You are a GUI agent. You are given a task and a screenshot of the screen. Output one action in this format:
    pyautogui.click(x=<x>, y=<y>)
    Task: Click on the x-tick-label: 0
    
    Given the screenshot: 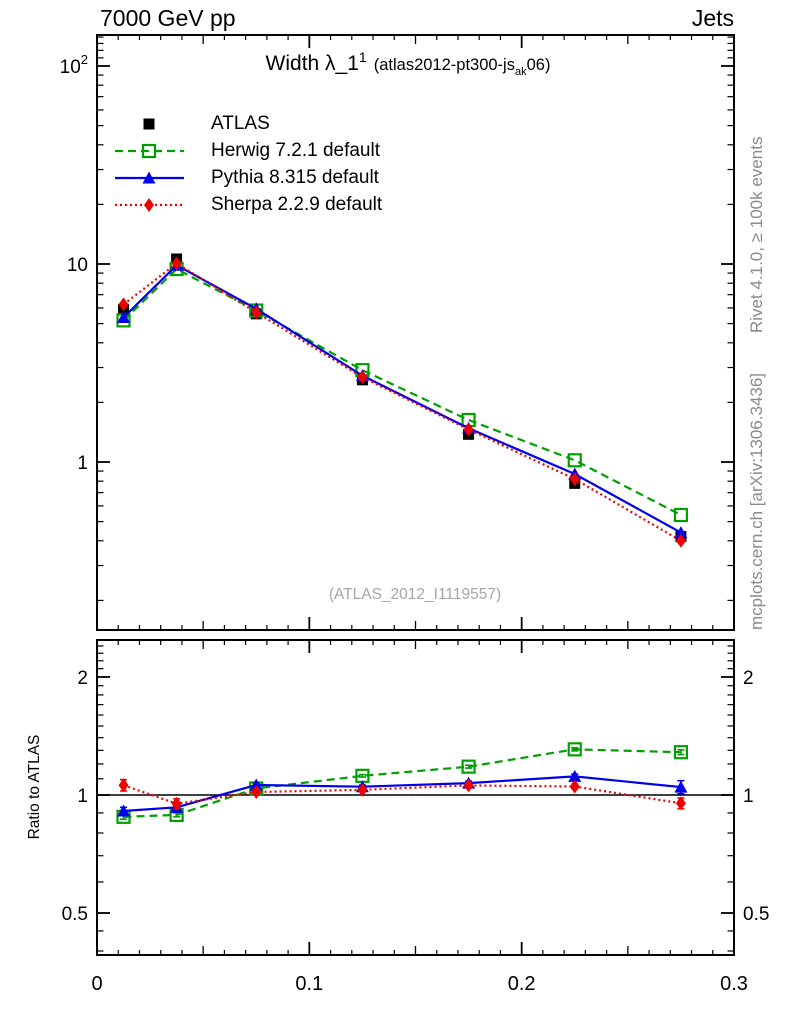 What is the action you would take?
    pyautogui.click(x=96, y=984)
    